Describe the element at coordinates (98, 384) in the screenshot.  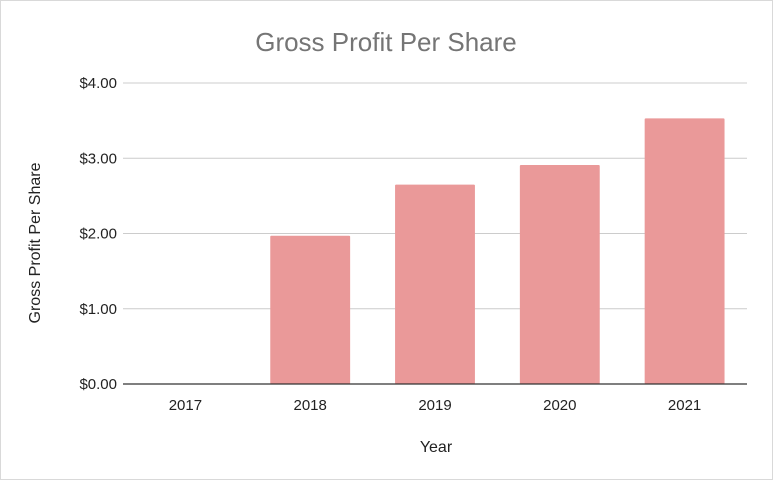
I see `y-tick-label: $0.00` at that location.